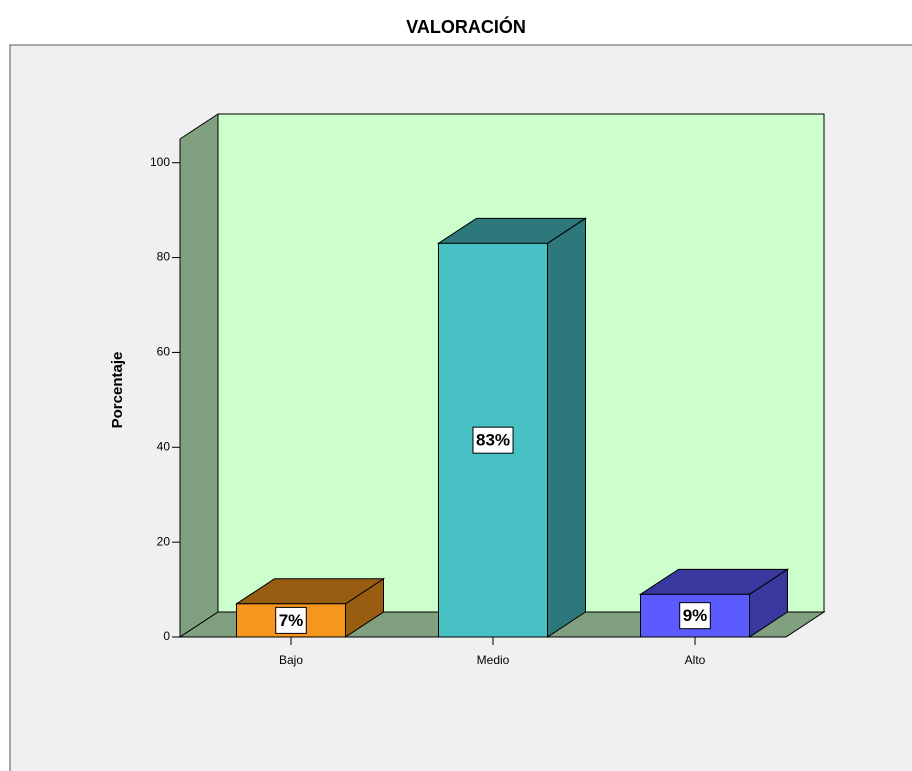  What do you see at coordinates (164, 446) in the screenshot?
I see `y-tick-label: 40` at bounding box center [164, 446].